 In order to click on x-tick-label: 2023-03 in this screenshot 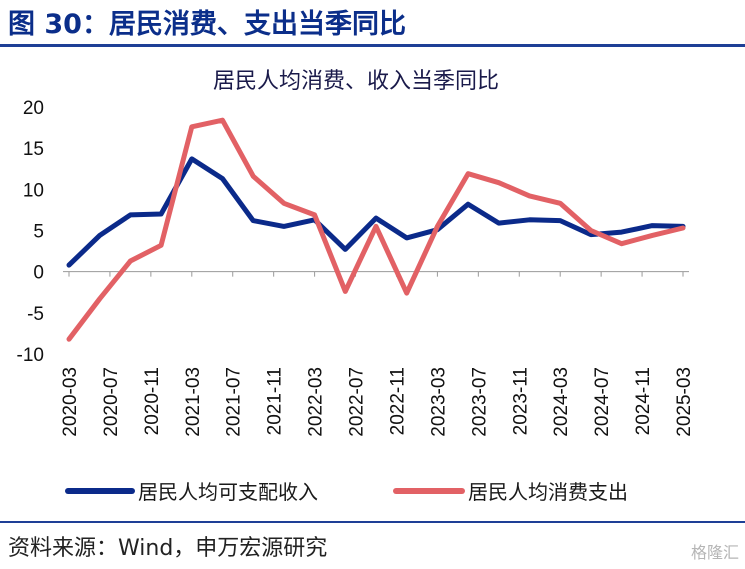, I will do `click(438, 402)`.